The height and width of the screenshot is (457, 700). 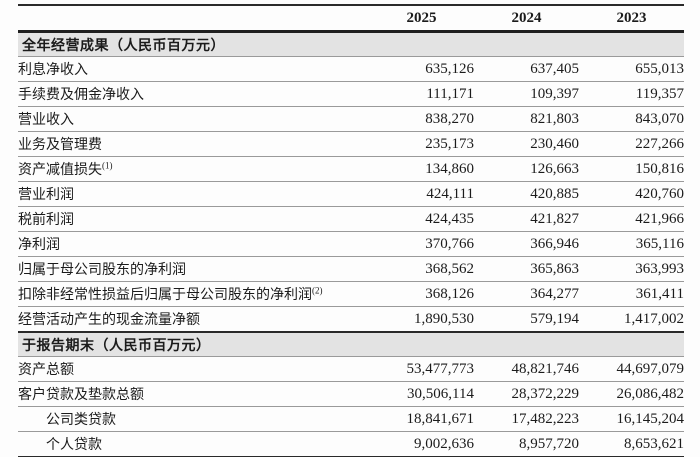 What do you see at coordinates (526, 169) in the screenshot?
I see `value-cell: 126,663` at bounding box center [526, 169].